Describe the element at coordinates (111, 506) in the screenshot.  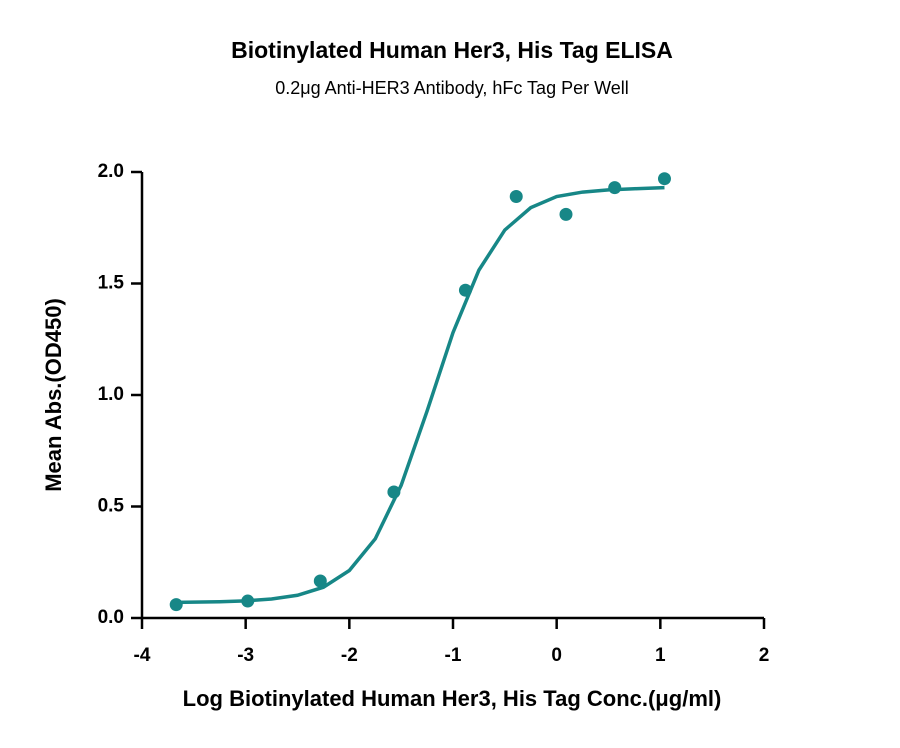
I see `y-tick-label: 0.5` at that location.